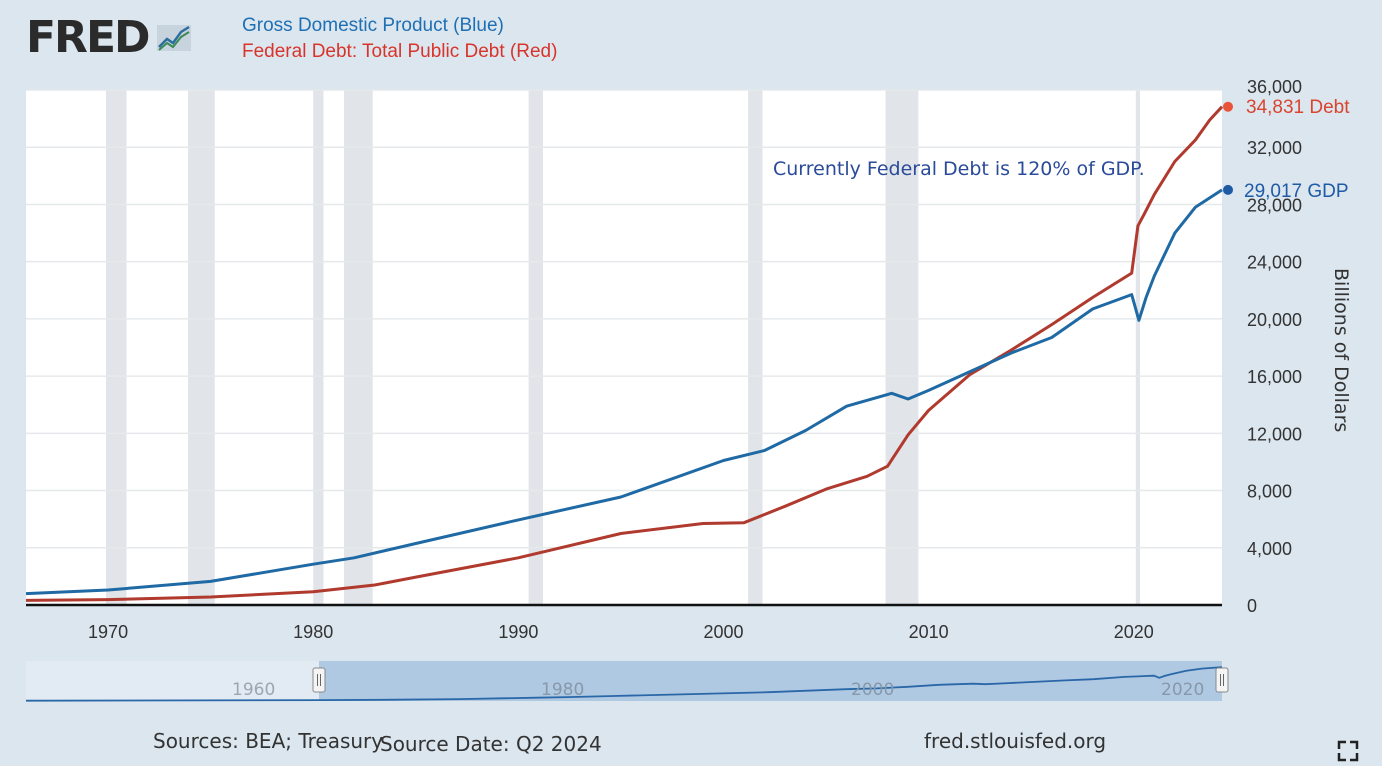  I want to click on y-tick-label: 0, so click(1252, 606).